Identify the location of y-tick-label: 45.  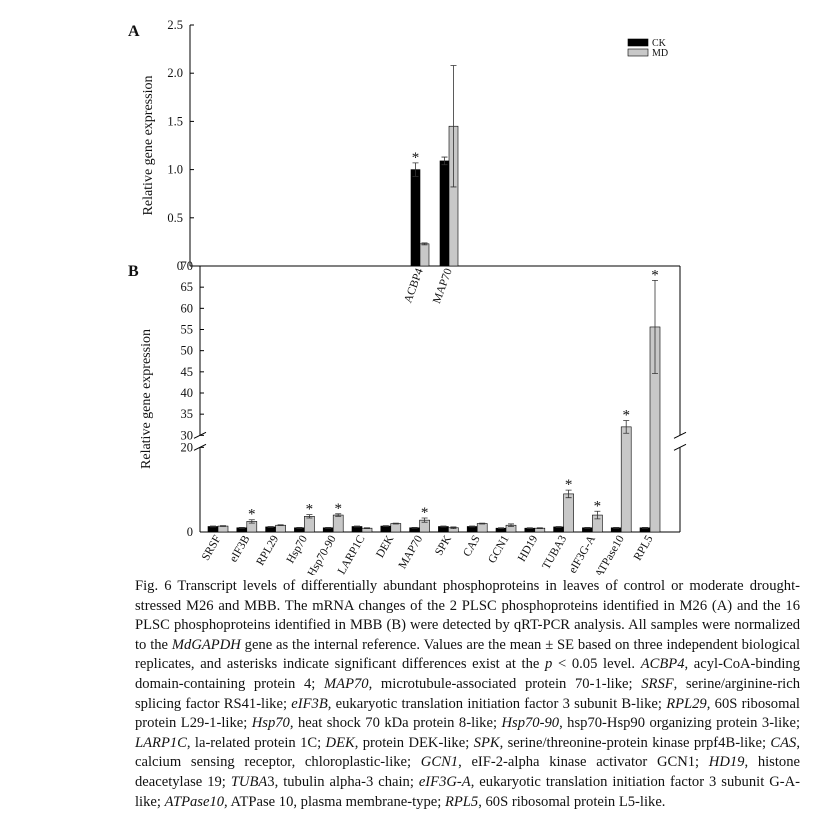
(187, 372).